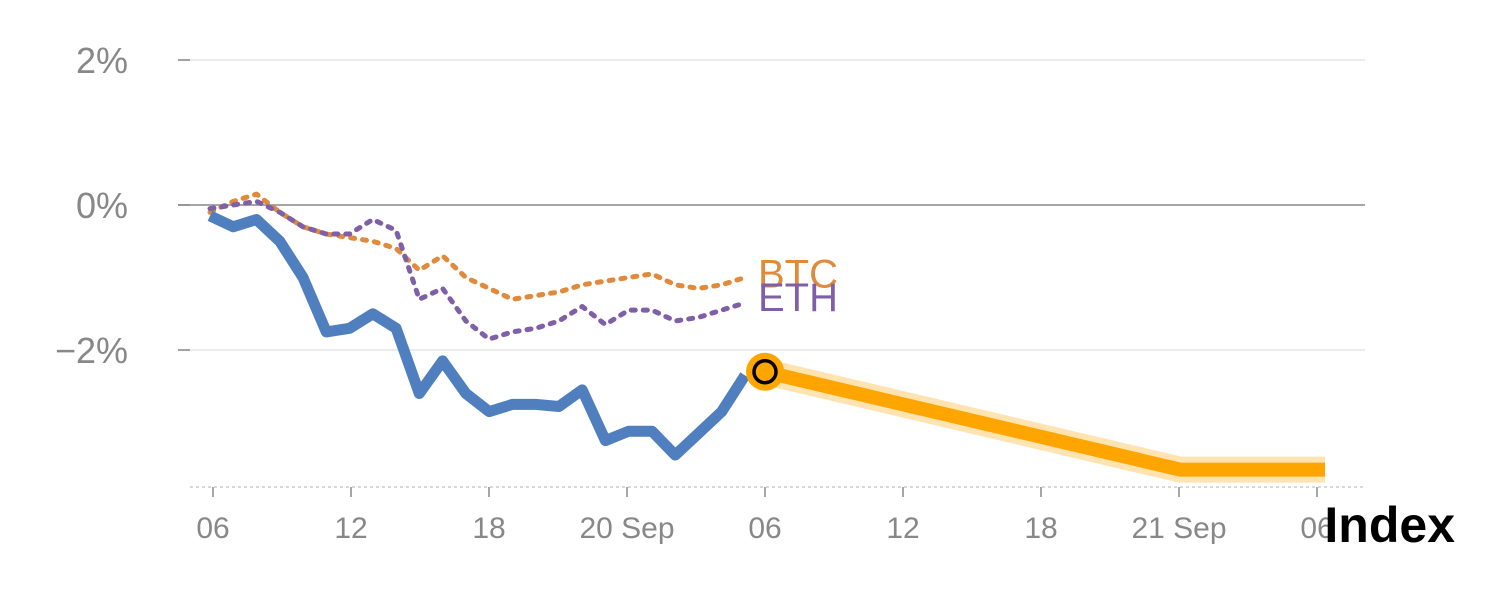  Describe the element at coordinates (91, 350) in the screenshot. I see `y-tick-label: −2%` at that location.